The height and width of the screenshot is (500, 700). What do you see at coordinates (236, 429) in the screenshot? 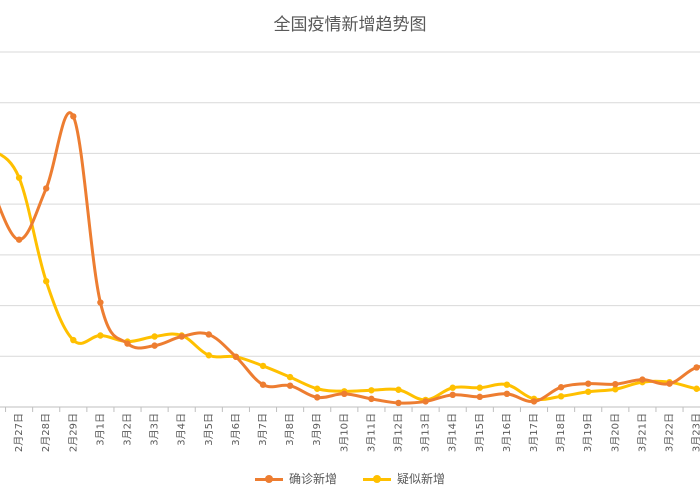
I see `x-tick-label: 3月6日` at bounding box center [236, 429].